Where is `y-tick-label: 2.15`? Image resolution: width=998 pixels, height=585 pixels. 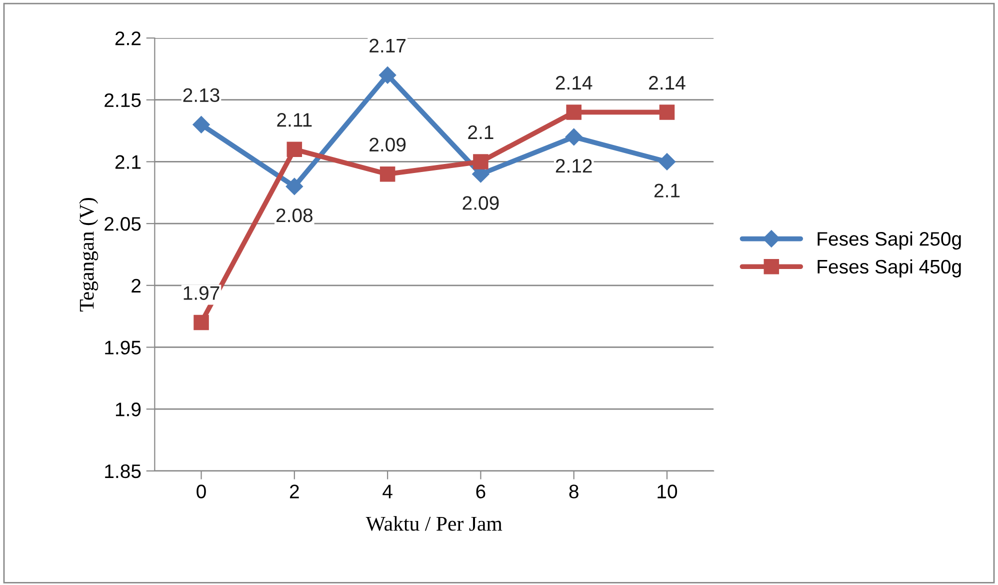 y-tick-label: 2.15 is located at coordinates (122, 100).